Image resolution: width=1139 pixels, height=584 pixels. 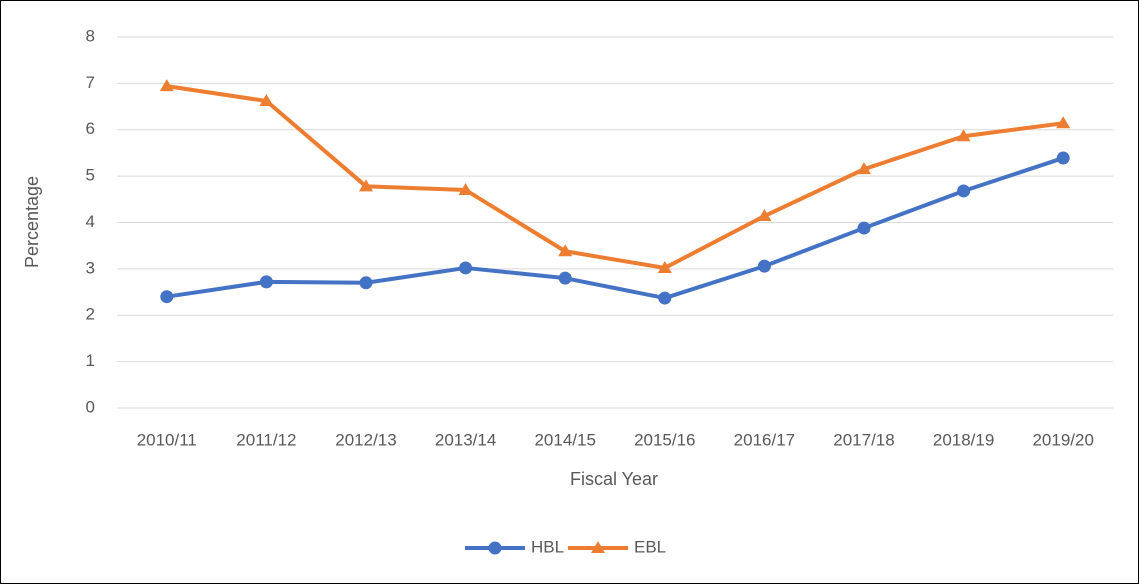 I want to click on x-tick-label: 2012/13, so click(x=365, y=439).